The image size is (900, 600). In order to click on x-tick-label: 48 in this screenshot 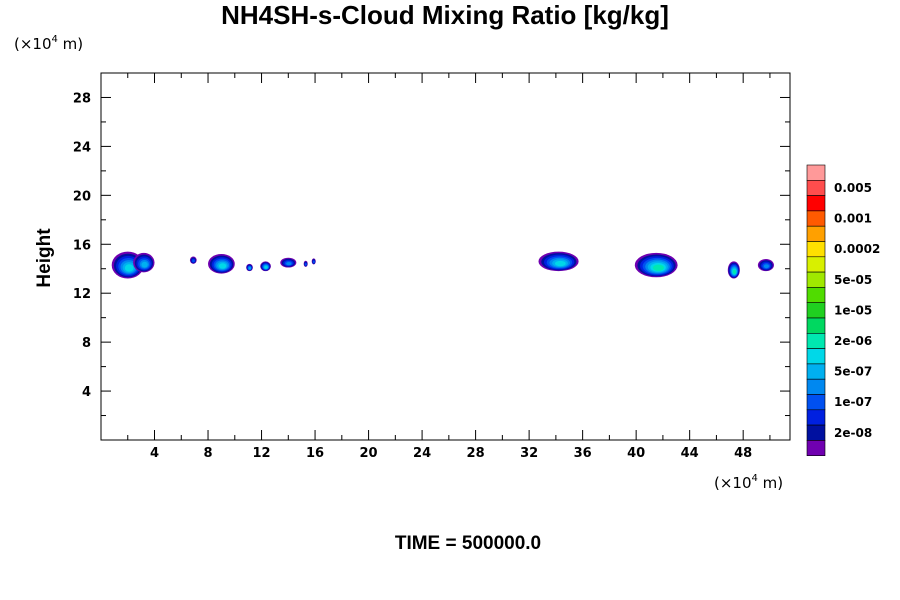, I will do `click(743, 453)`.